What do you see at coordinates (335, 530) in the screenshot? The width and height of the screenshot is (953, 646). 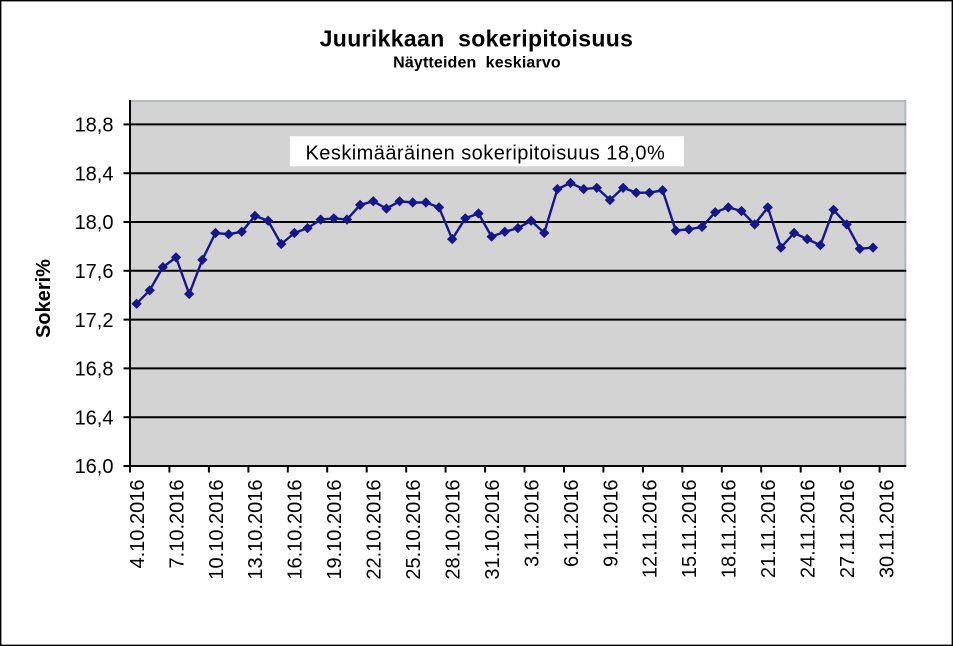 I see `svg-text: 19.10.2016` at bounding box center [335, 530].